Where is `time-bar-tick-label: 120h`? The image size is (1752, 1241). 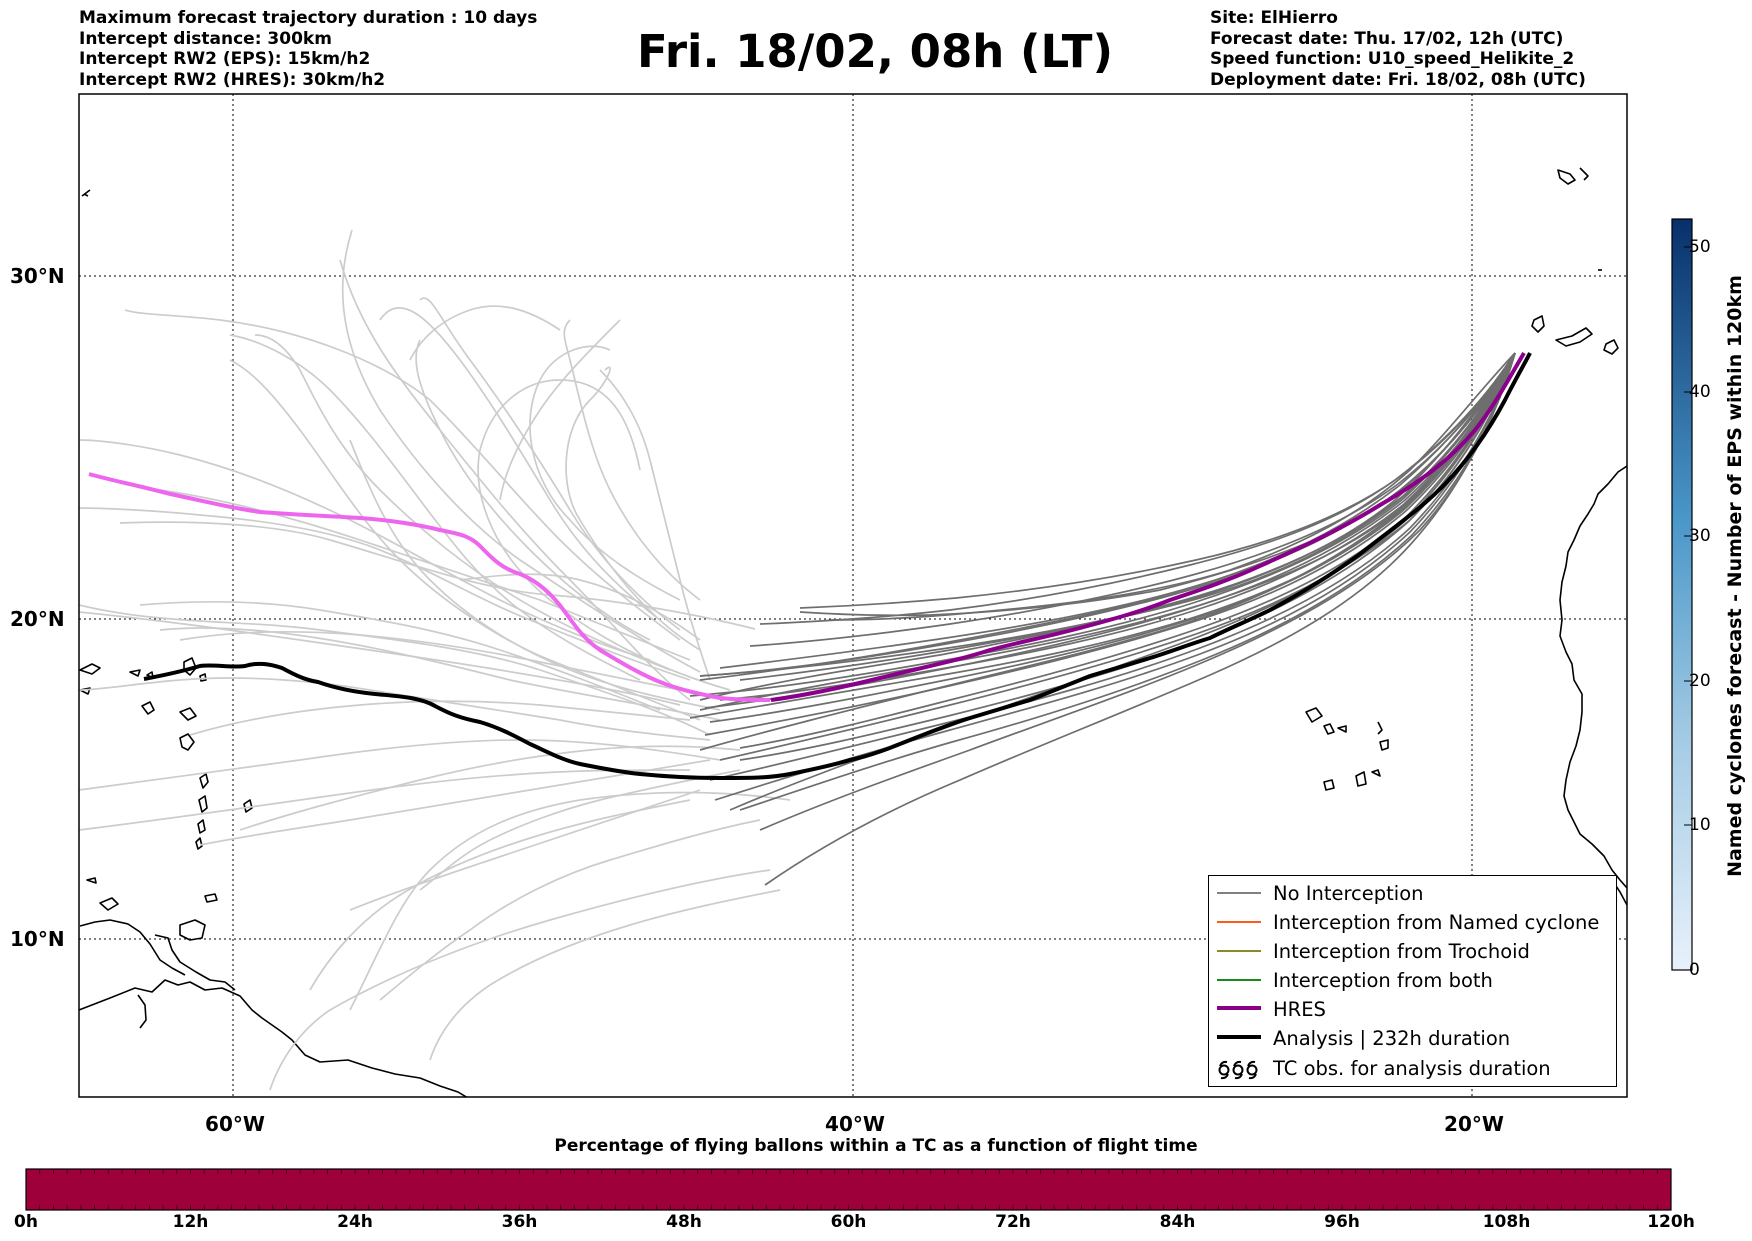 time-bar-tick-label: 120h is located at coordinates (1671, 1222).